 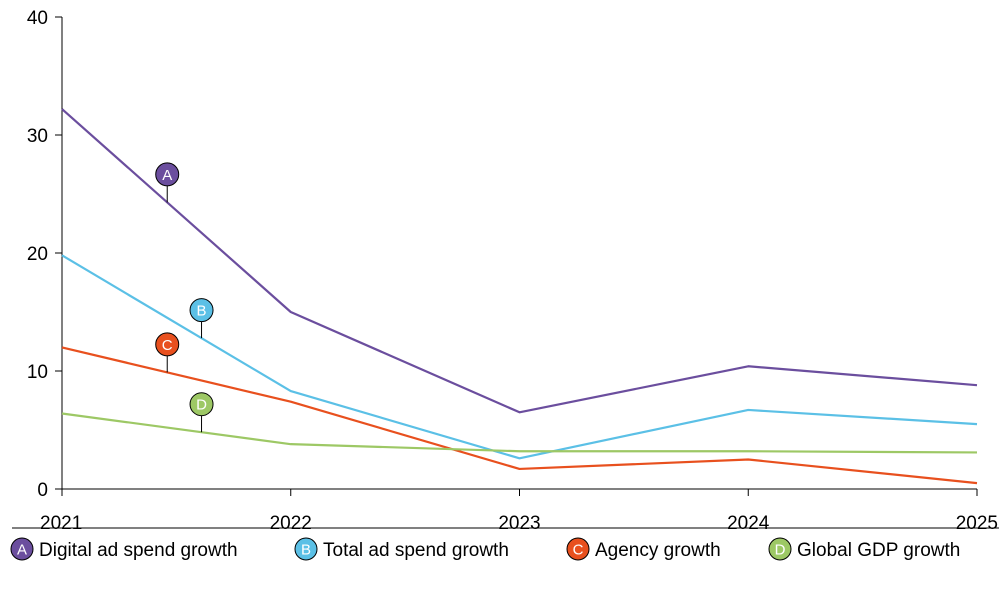 I want to click on series-marker-d: D, so click(x=201, y=412).